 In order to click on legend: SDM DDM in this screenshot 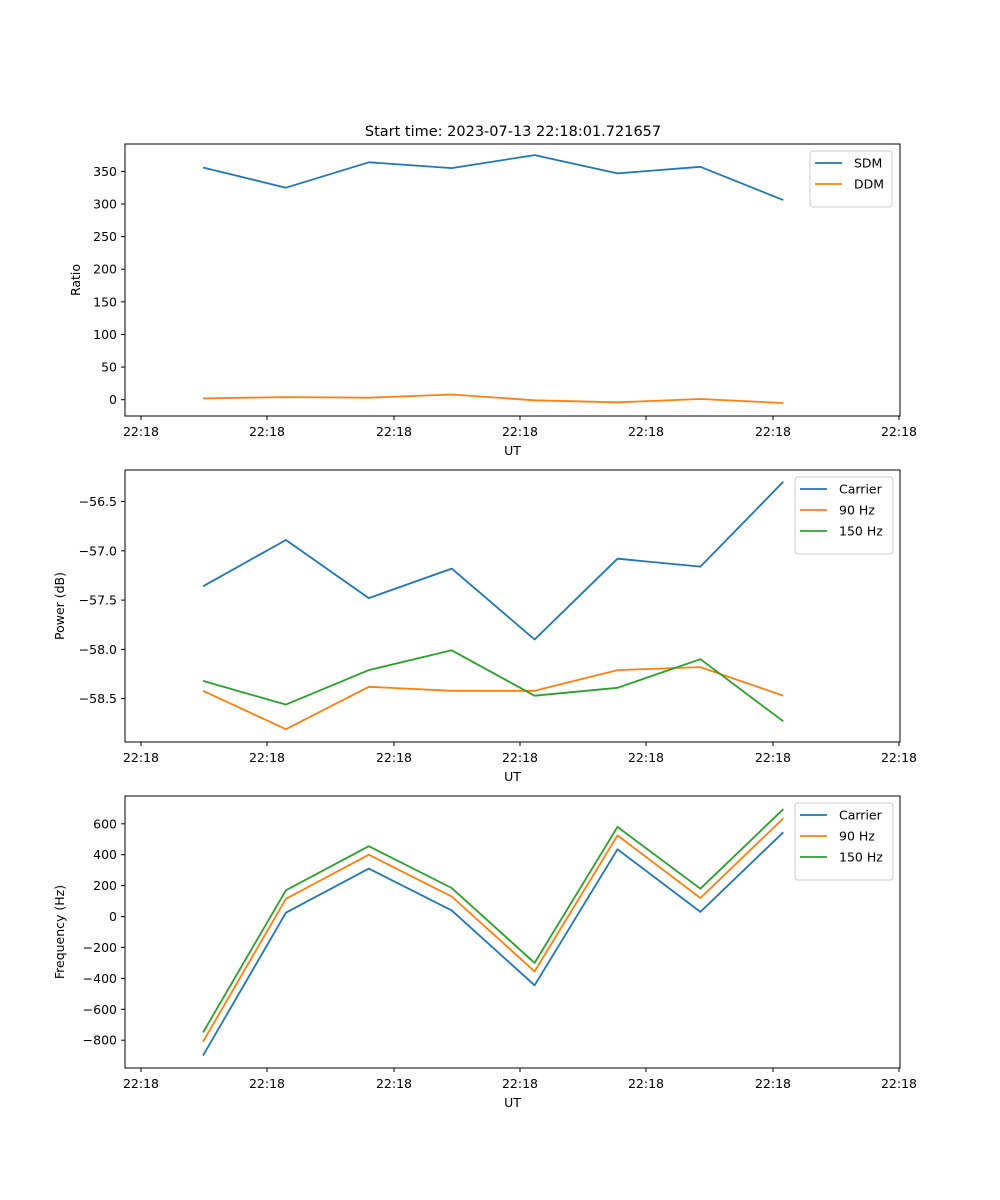, I will do `click(851, 179)`.